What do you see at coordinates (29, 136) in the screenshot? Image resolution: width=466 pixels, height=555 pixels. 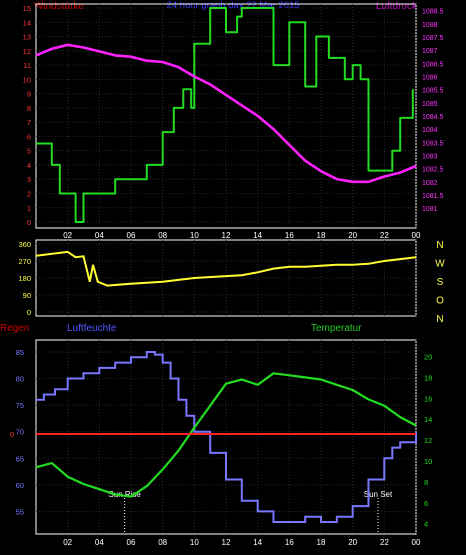 I see `wind-tick-label: 6` at bounding box center [29, 136].